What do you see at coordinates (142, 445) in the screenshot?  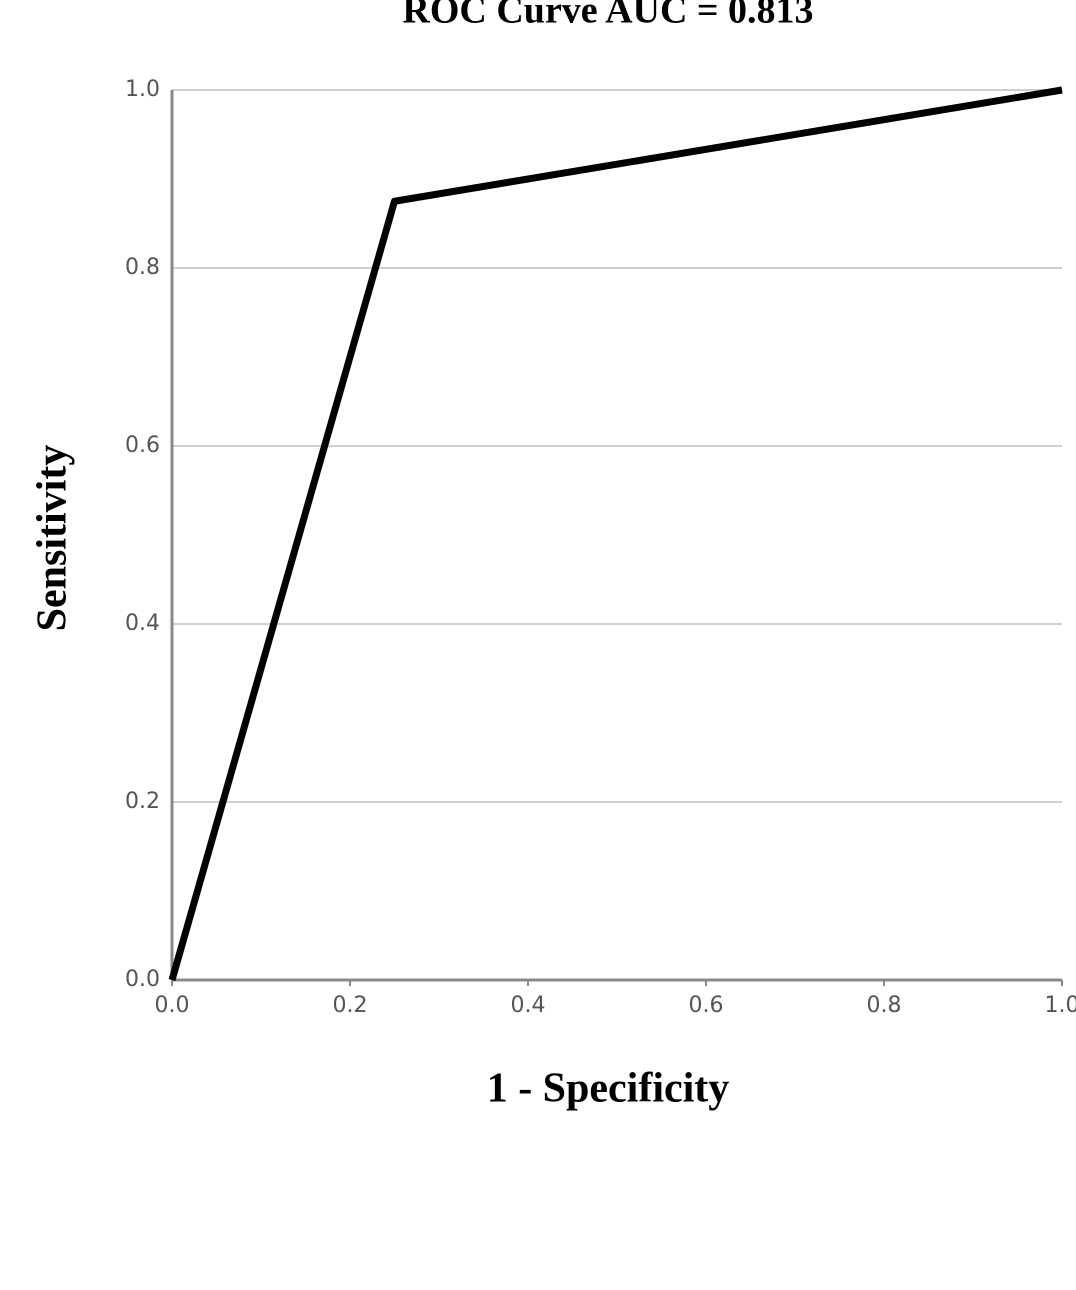 I see `y-tick-label: 0.6` at bounding box center [142, 445].